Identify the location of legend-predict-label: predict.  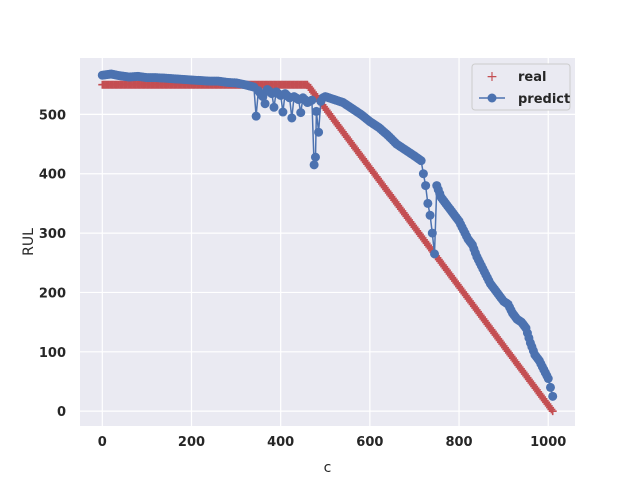
(544, 99).